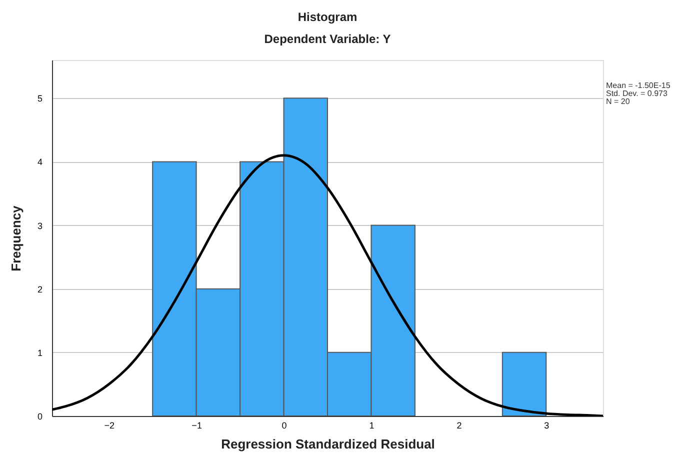 The height and width of the screenshot is (463, 689). Describe the element at coordinates (371, 425) in the screenshot. I see `x-tick-label: 1` at that location.